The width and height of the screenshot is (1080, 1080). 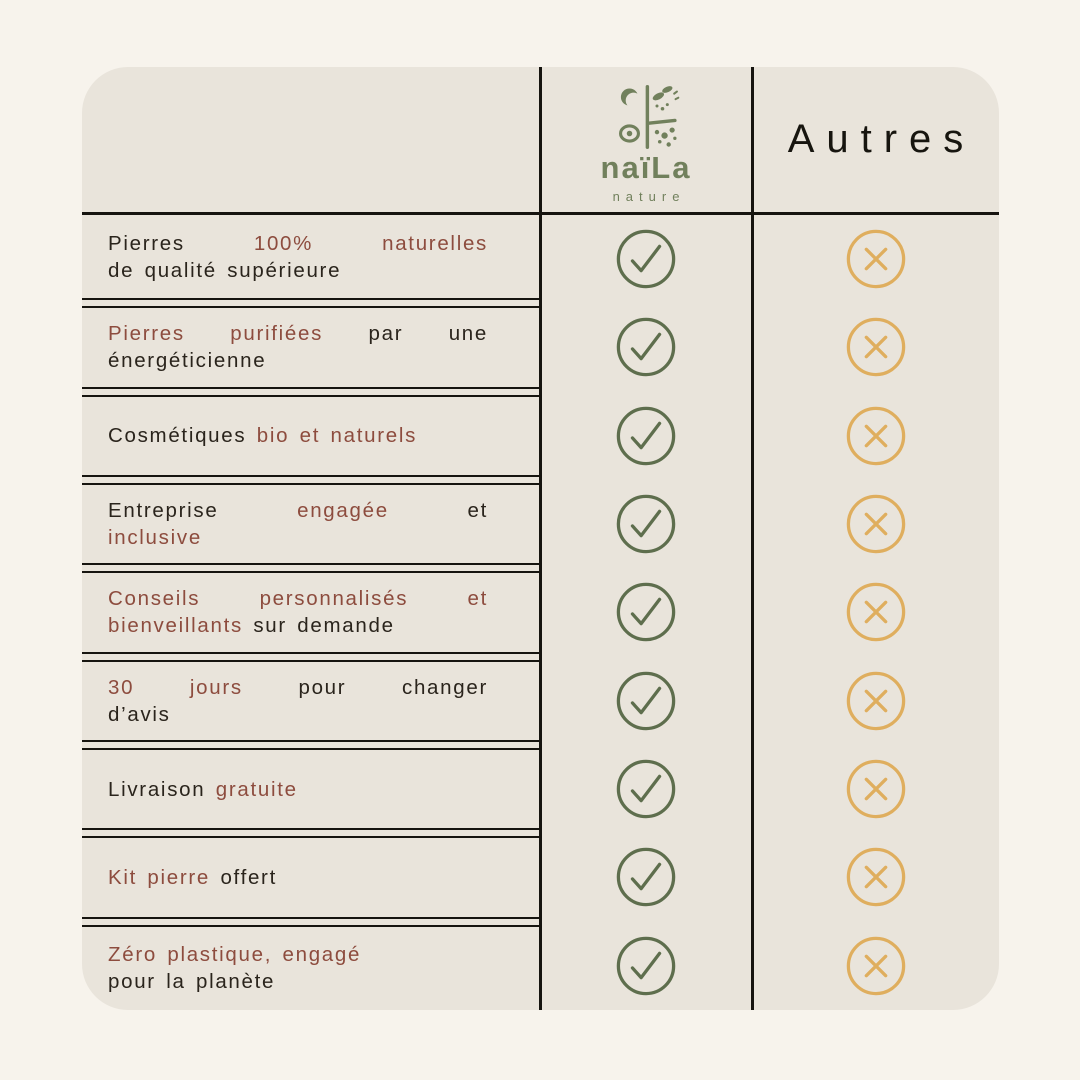 I want to click on feature-text-accent: et, so click(x=477, y=599).